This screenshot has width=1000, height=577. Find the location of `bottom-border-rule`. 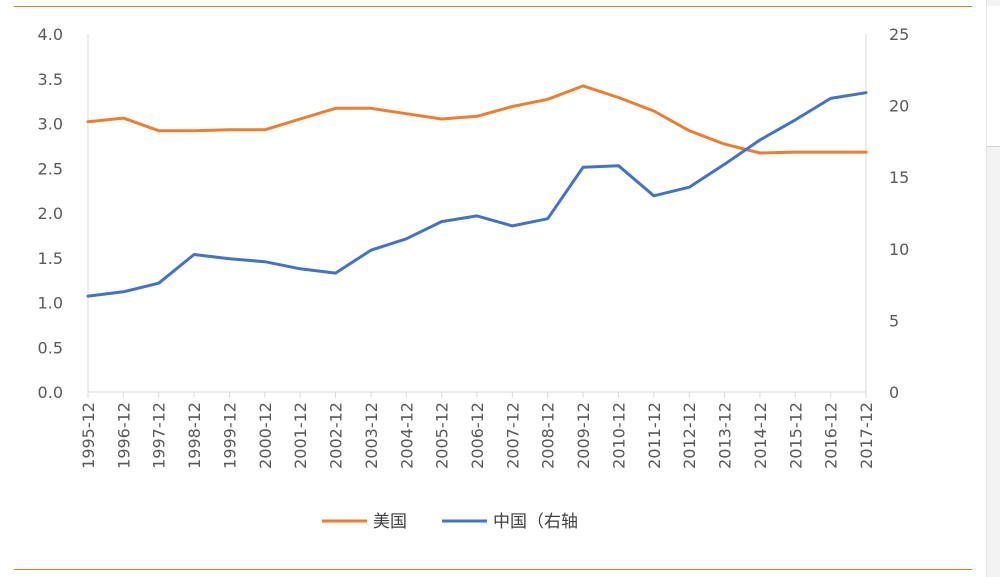

bottom-border-rule is located at coordinates (493, 569).